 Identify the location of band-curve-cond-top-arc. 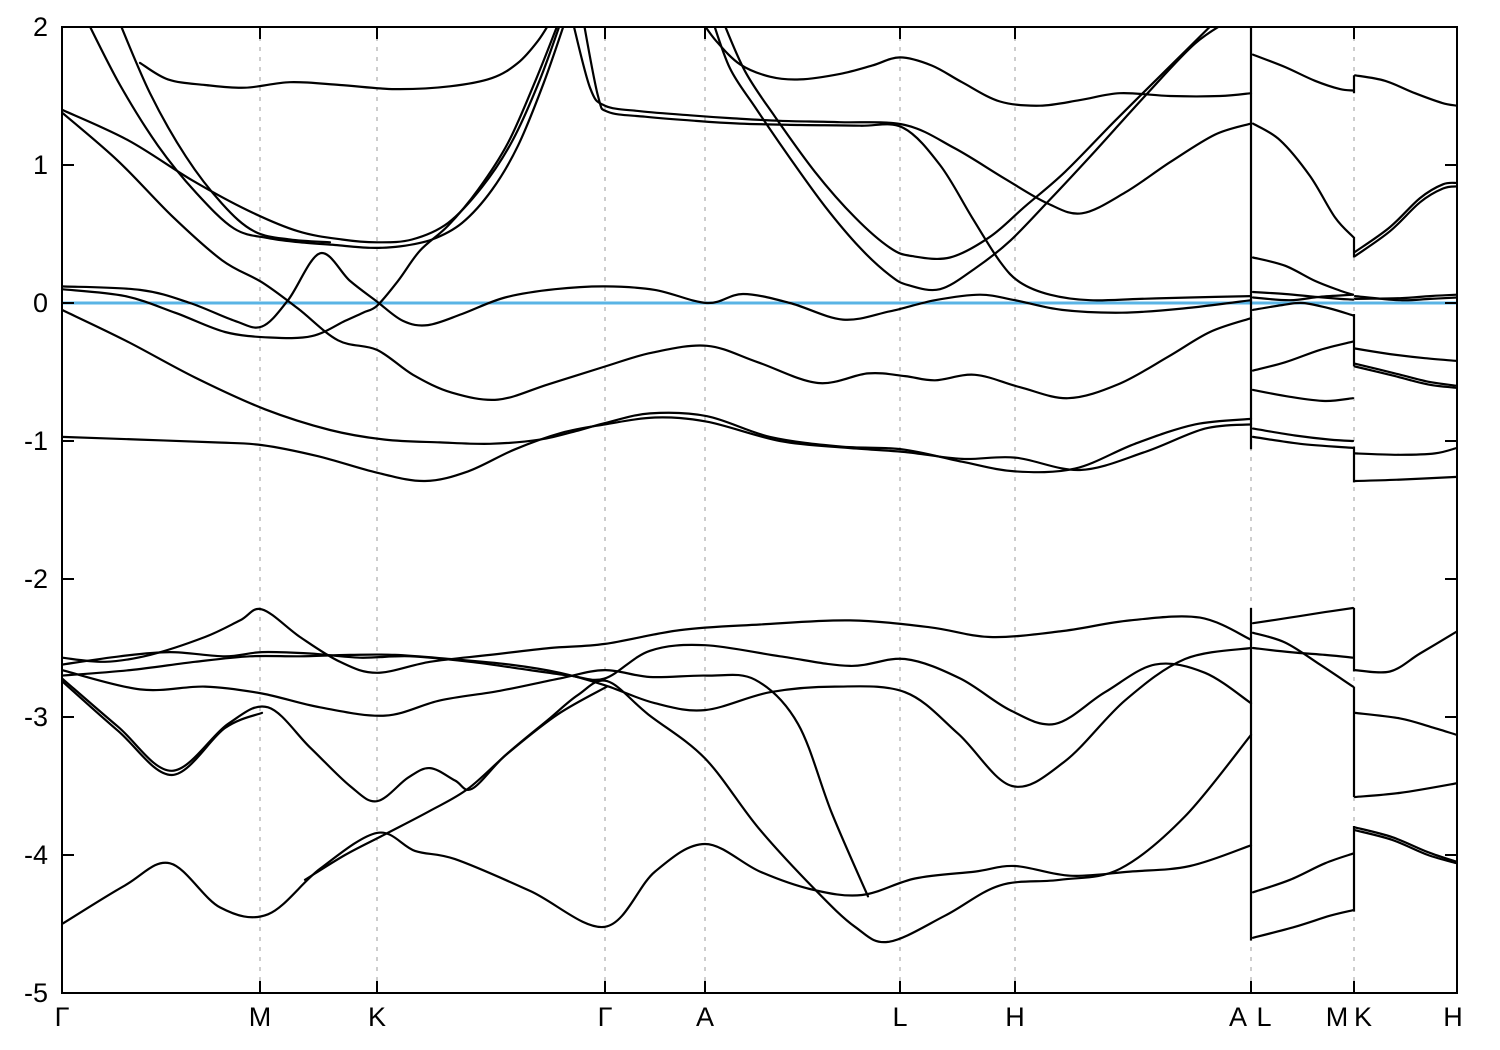
(978, 67).